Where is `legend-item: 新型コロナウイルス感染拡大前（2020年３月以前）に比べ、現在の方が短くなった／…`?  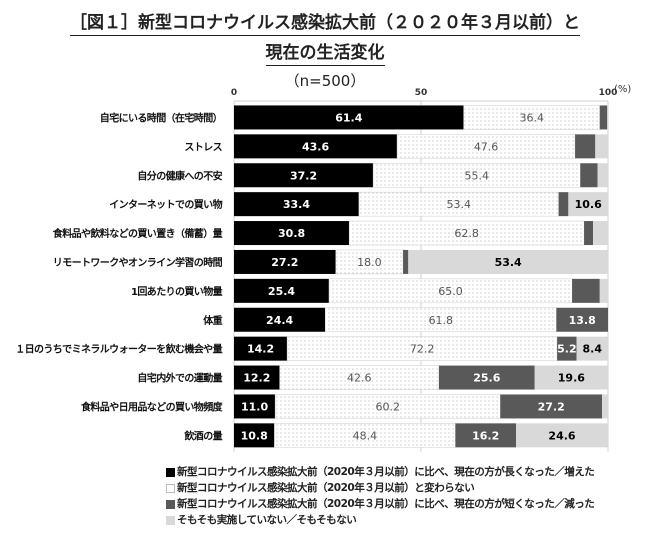 legend-item: 新型コロナウイルス感染拡大前（2020年３月以前）に比べ、現在の方が短くなった／… is located at coordinates (380, 504).